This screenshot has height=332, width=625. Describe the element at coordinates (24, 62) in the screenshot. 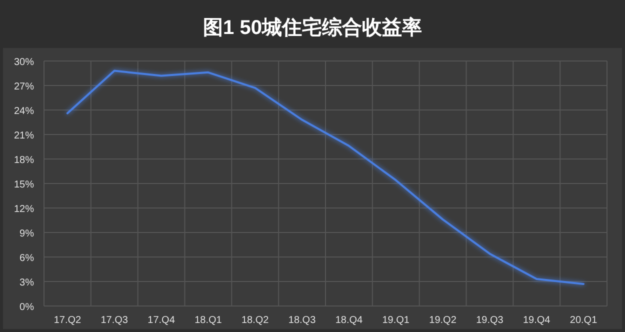

I see `y-tick-label: 30%` at that location.